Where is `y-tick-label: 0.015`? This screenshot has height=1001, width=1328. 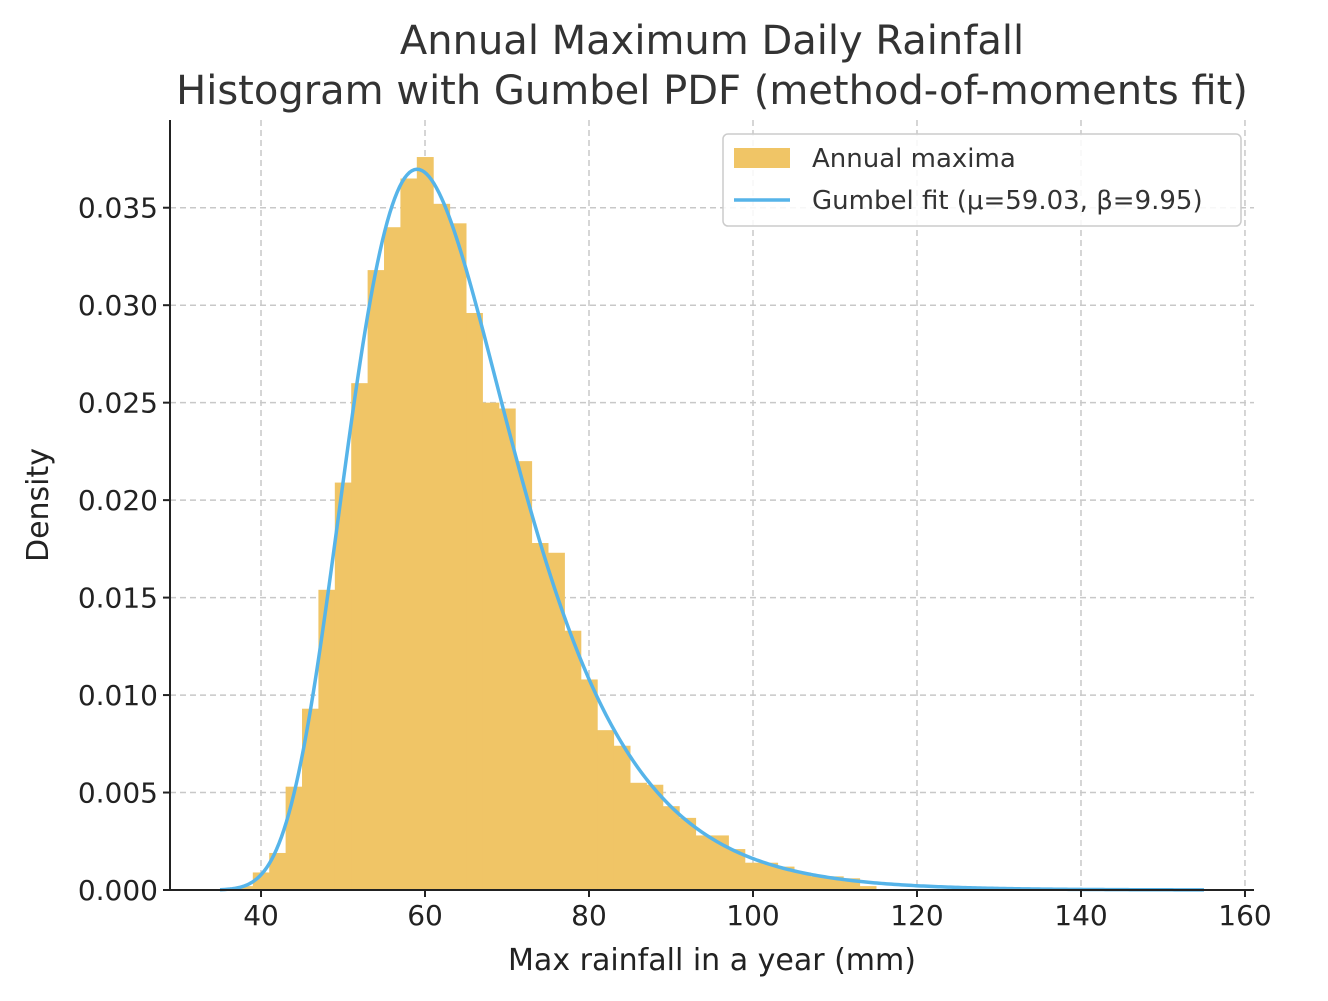
y-tick-label: 0.015 is located at coordinates (118, 598).